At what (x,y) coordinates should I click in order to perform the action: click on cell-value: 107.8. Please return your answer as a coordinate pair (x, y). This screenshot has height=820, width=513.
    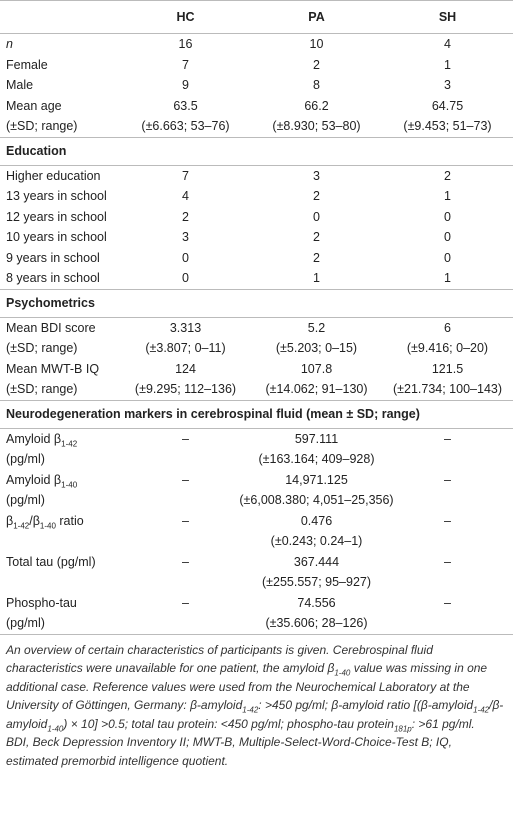
    Looking at the image, I should click on (316, 368).